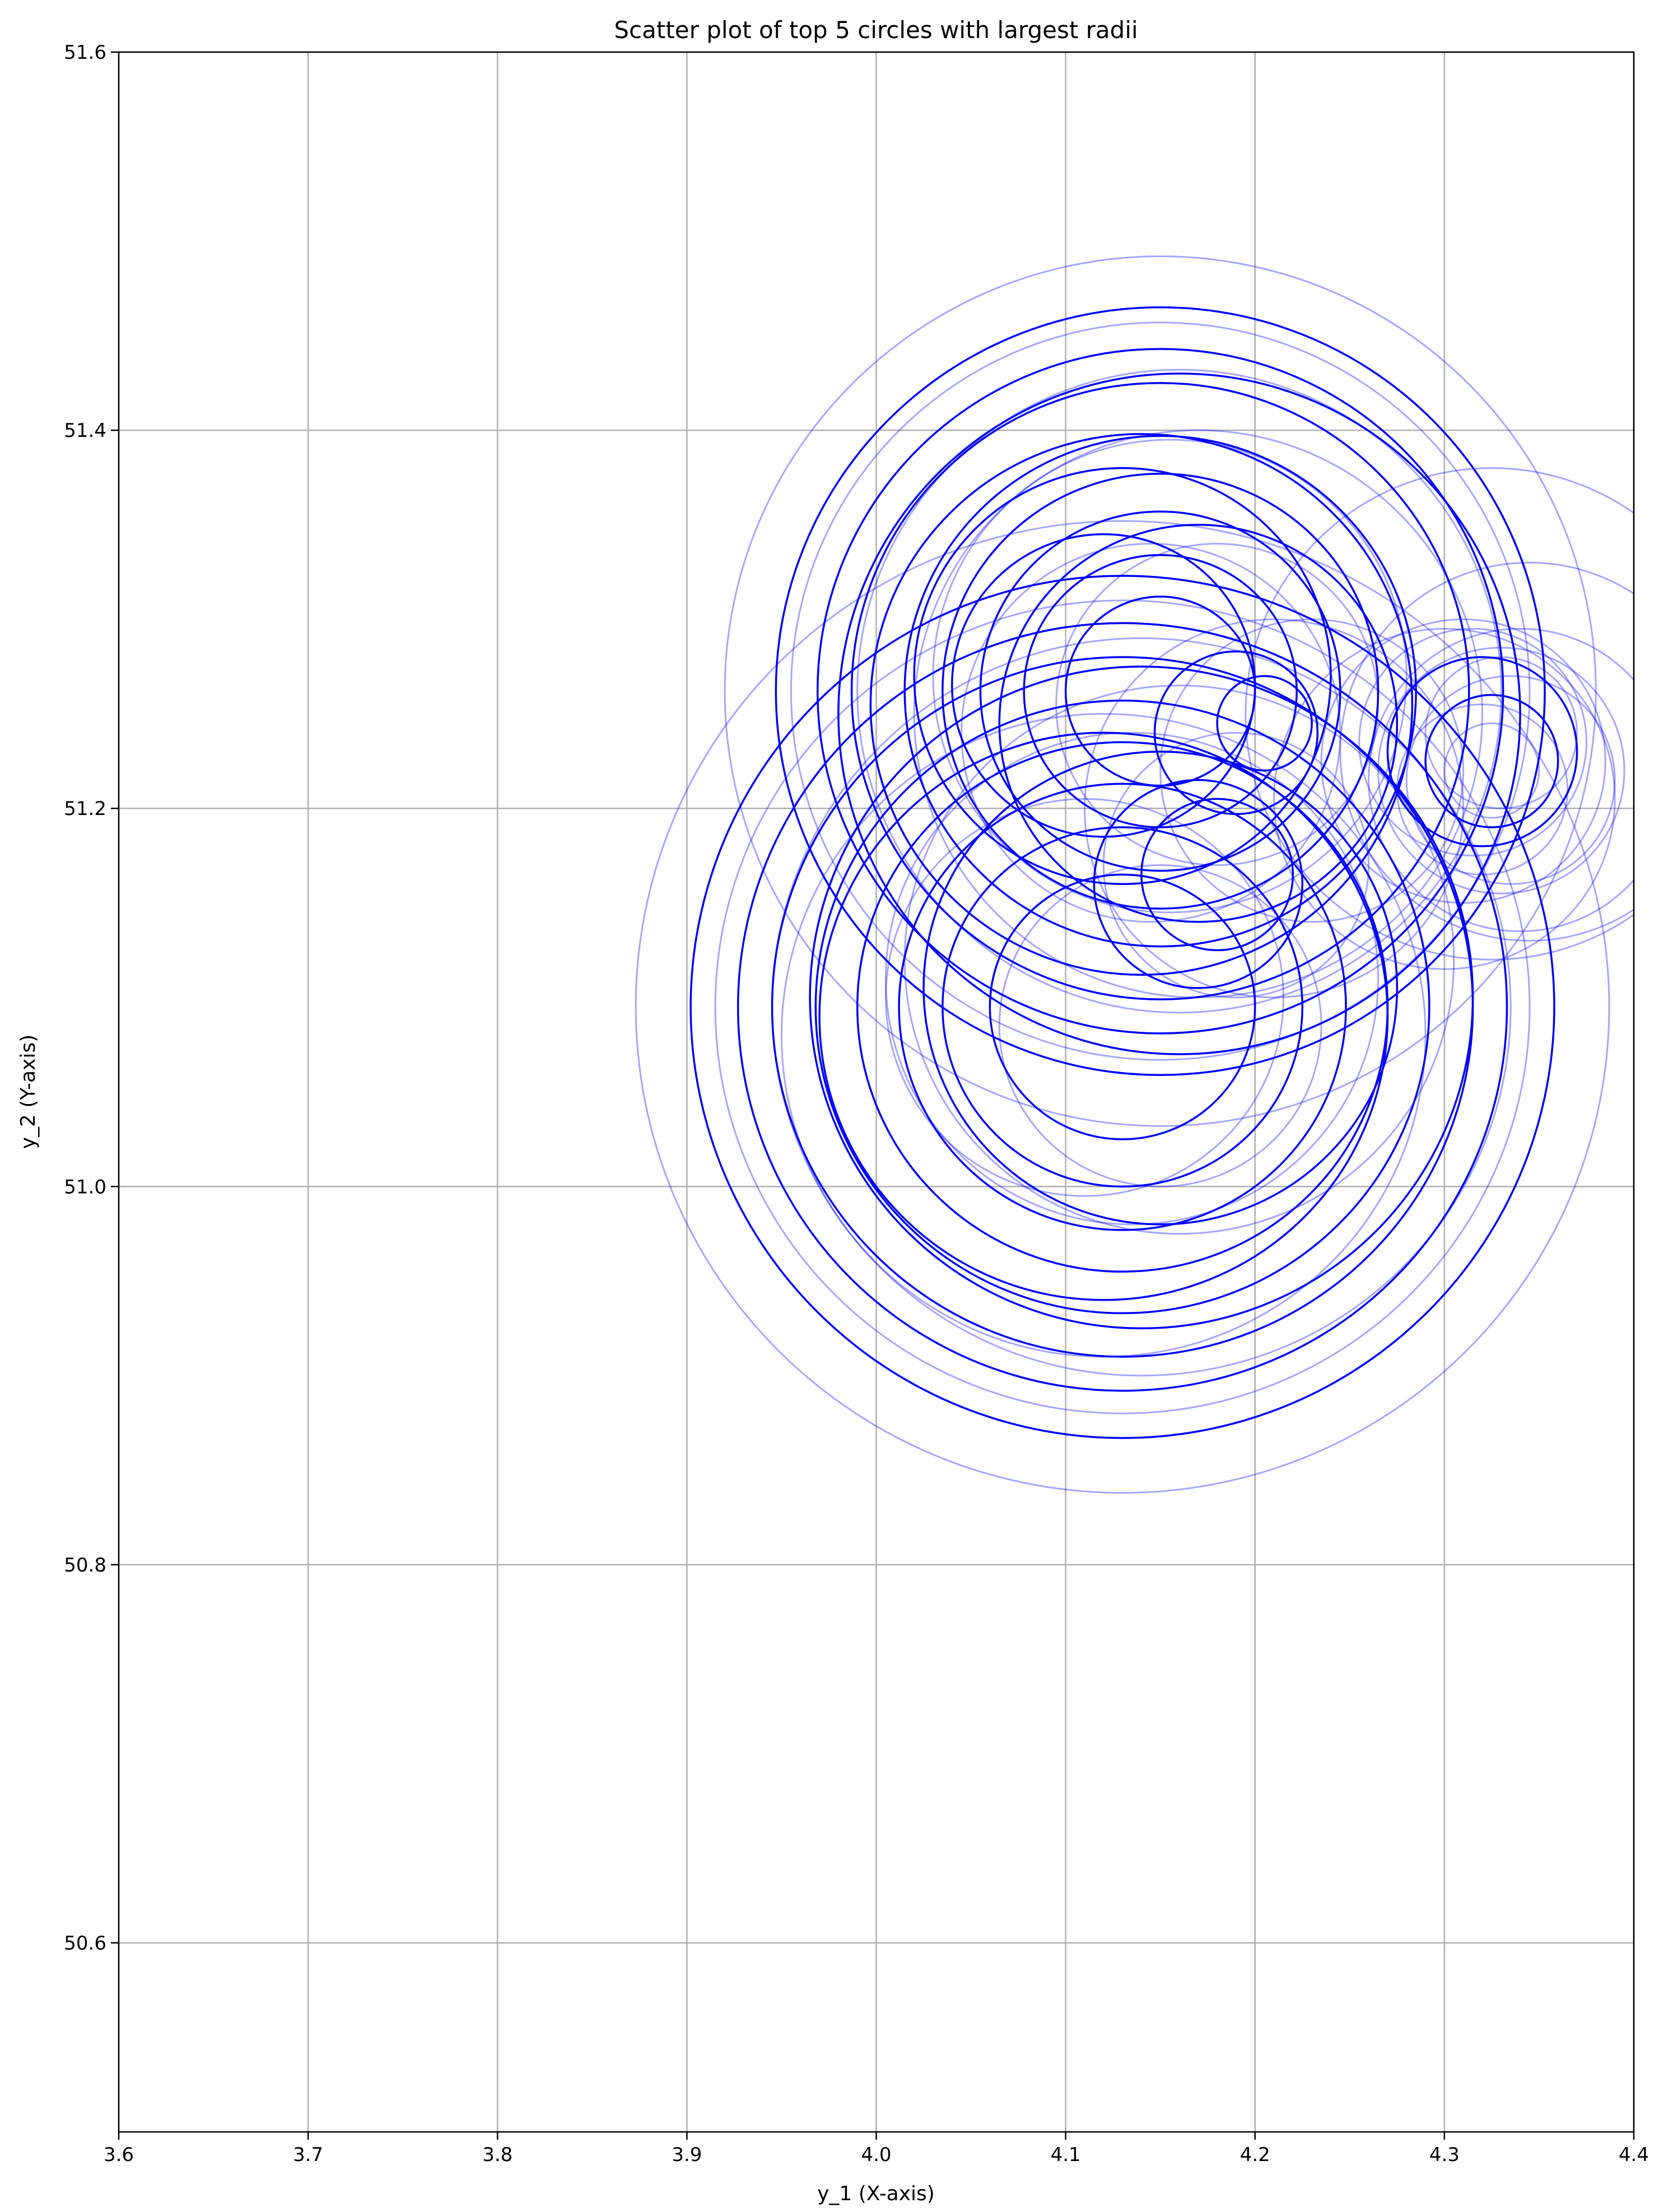 This screenshot has height=2212, width=1659. What do you see at coordinates (497, 2155) in the screenshot?
I see `x-tick-label: 3.8` at bounding box center [497, 2155].